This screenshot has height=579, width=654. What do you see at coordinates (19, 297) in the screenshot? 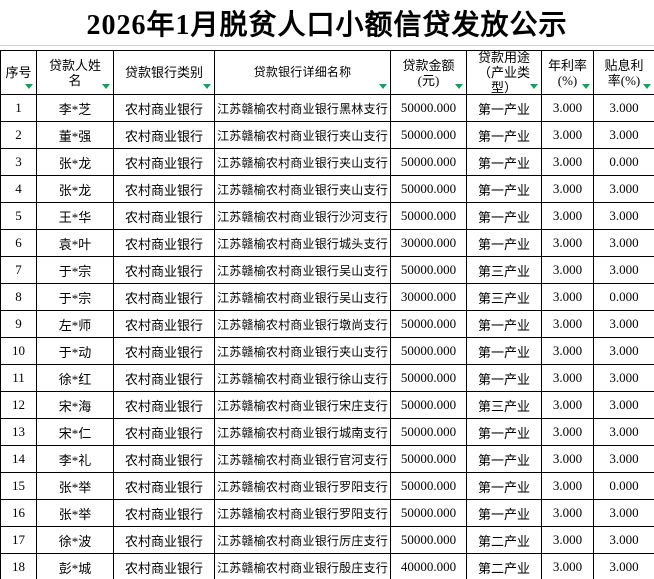
I see `cell-index: 8` at bounding box center [19, 297].